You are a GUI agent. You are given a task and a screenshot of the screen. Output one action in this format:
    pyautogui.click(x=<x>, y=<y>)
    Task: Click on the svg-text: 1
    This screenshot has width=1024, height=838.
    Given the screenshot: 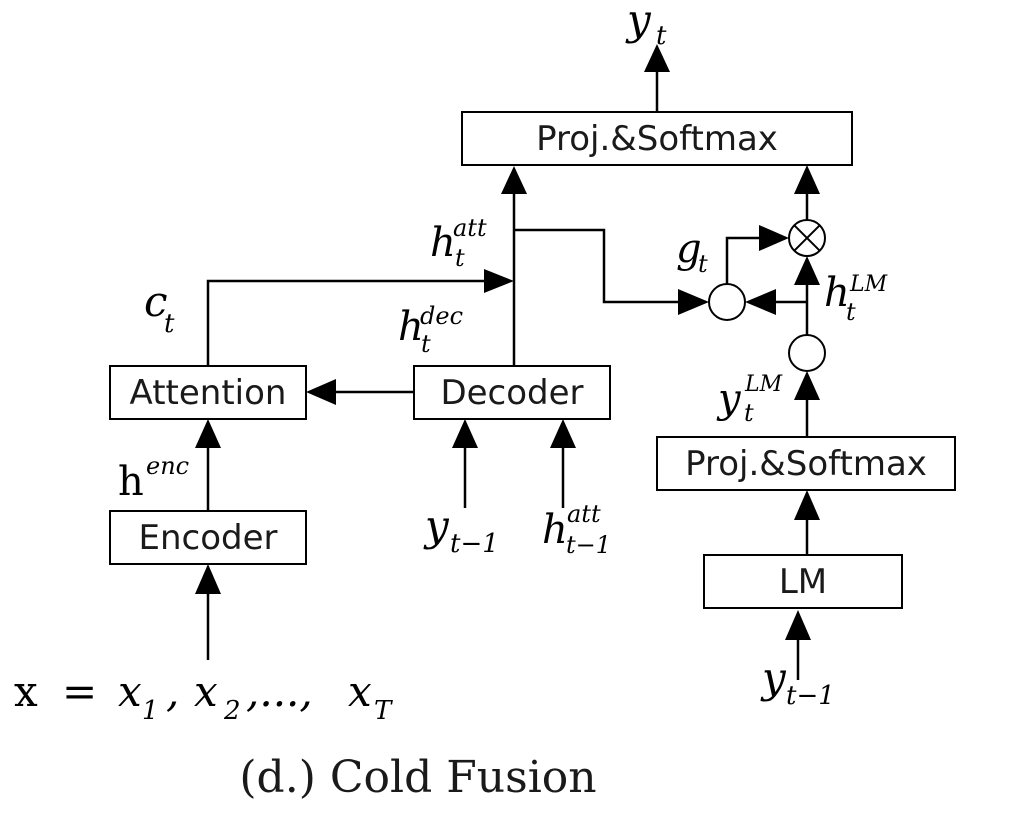 What is the action you would take?
    pyautogui.click(x=150, y=711)
    